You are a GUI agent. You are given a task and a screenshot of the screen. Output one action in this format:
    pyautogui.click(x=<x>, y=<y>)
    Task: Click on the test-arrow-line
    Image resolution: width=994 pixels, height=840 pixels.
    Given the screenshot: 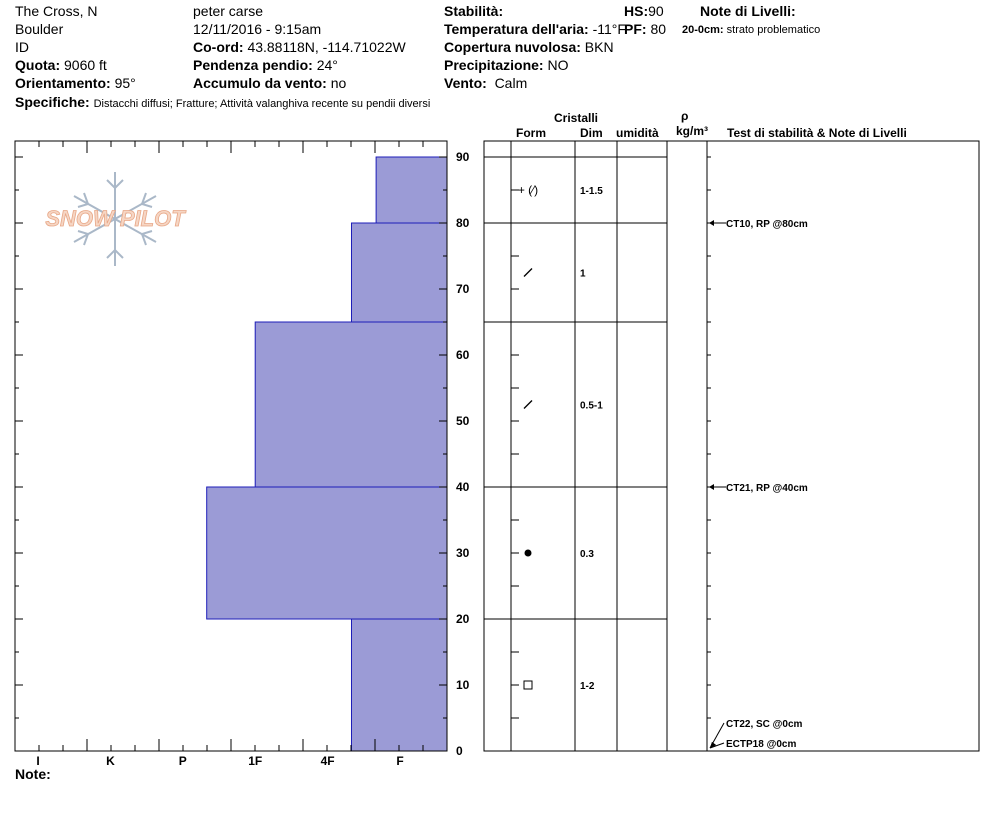 What is the action you would take?
    pyautogui.click(x=717, y=745)
    